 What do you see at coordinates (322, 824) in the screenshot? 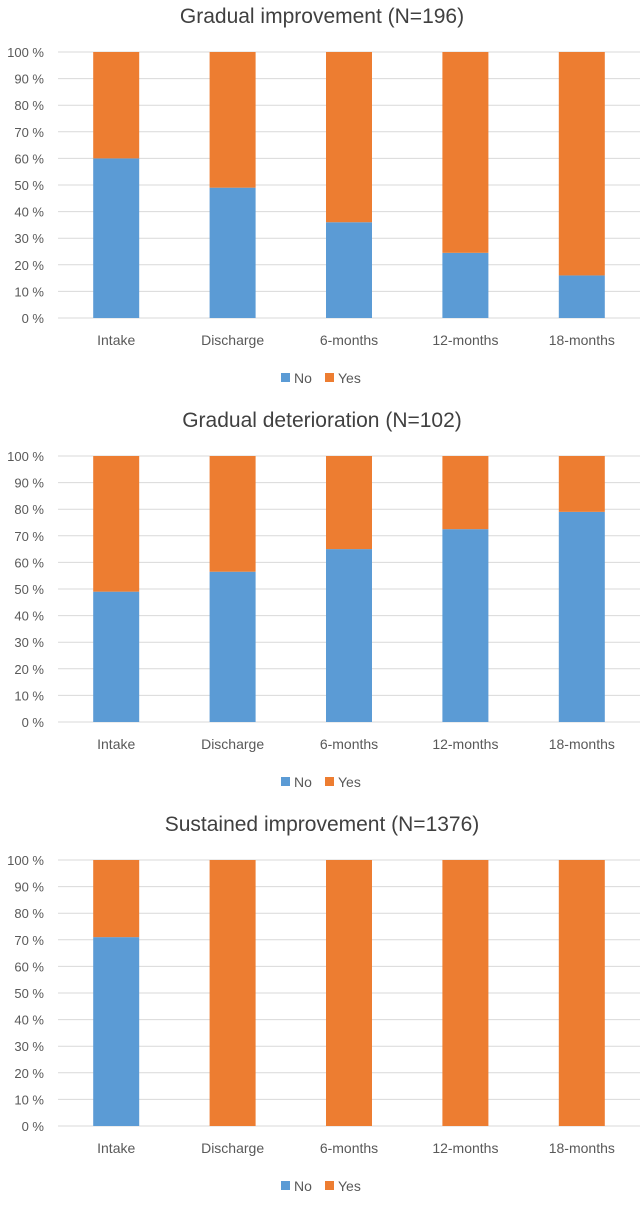
I see `chart-title: Sustained improvement (N=1376)` at bounding box center [322, 824].